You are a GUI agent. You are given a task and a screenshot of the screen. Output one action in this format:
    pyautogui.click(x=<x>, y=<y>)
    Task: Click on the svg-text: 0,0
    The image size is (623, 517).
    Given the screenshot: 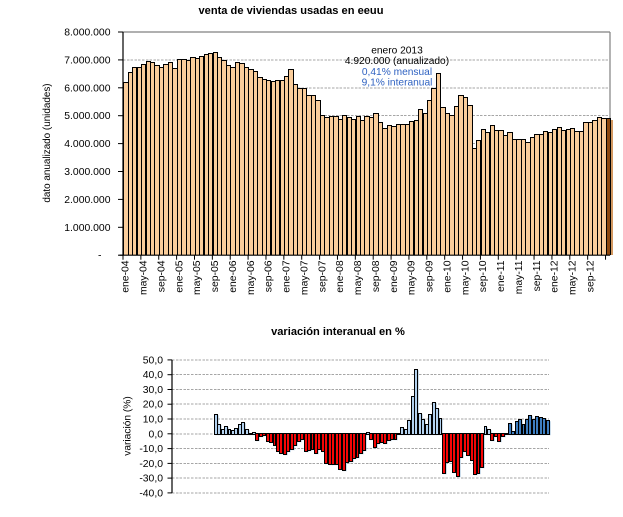 What is the action you would take?
    pyautogui.click(x=156, y=434)
    